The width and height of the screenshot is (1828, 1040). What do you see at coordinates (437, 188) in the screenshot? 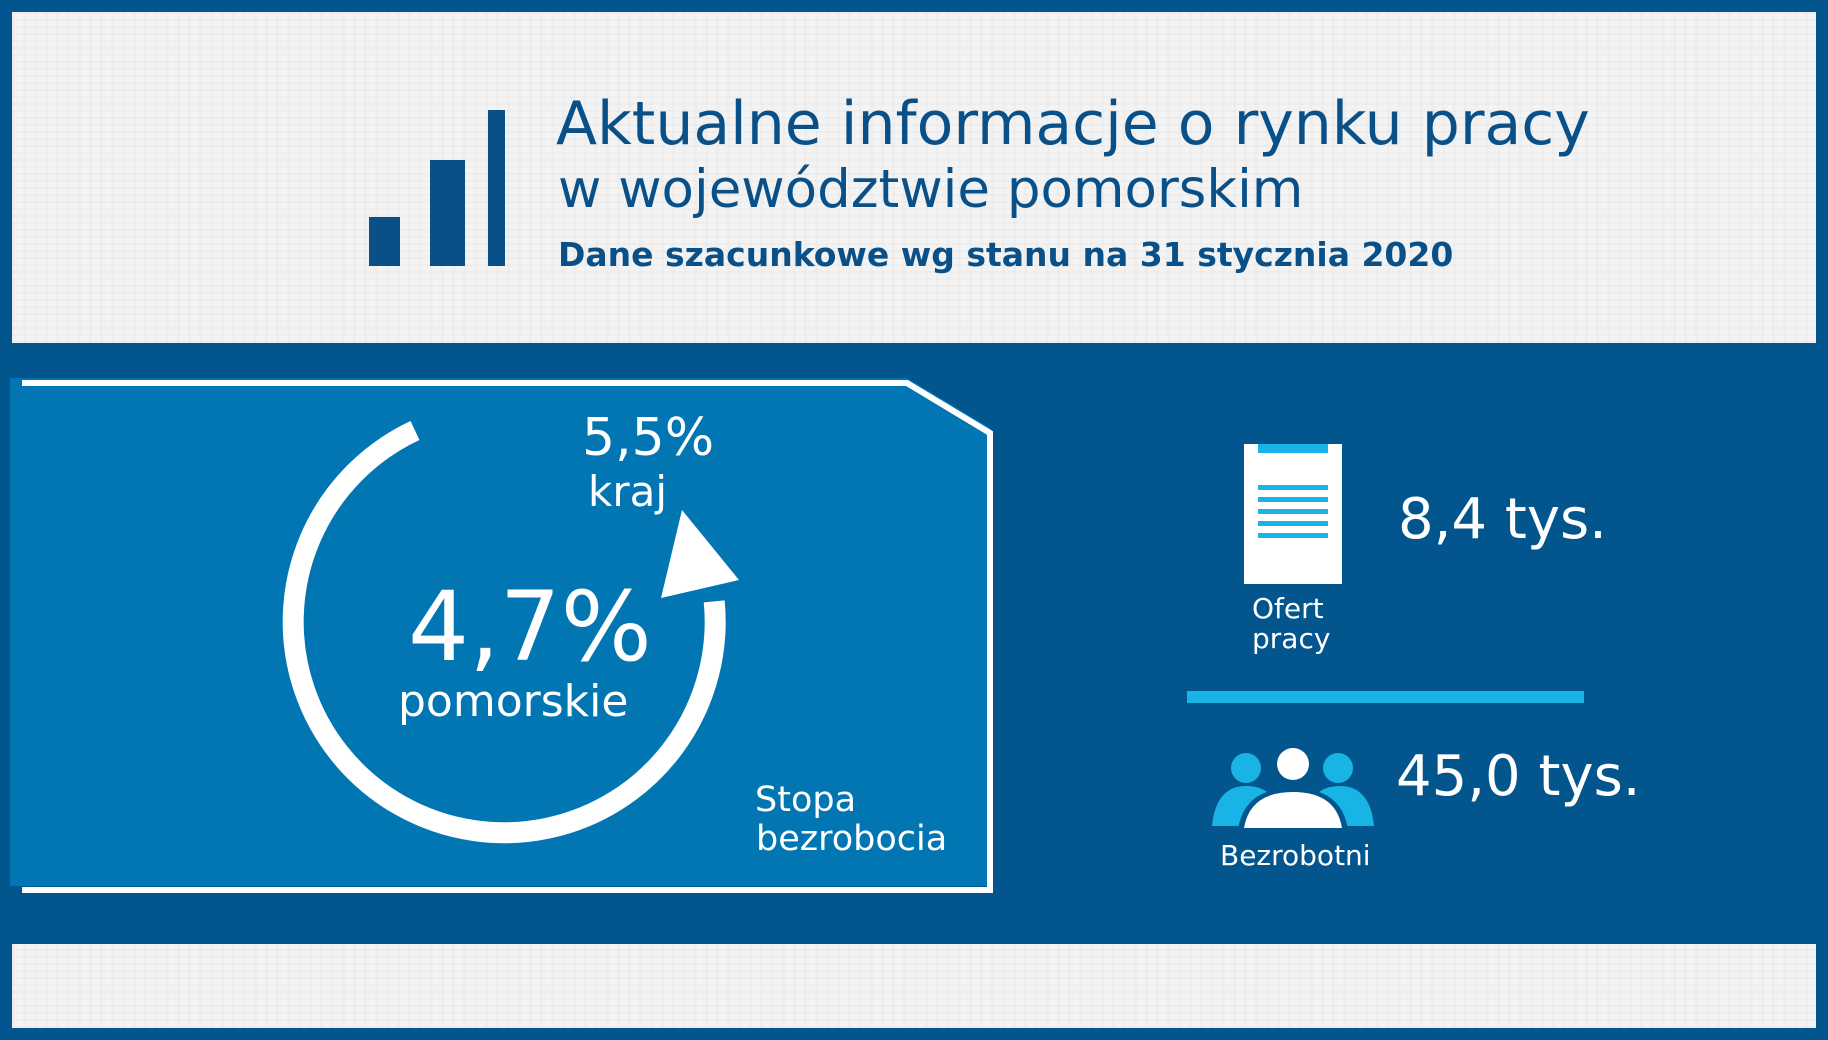
I see `bar-chart-icon` at bounding box center [437, 188].